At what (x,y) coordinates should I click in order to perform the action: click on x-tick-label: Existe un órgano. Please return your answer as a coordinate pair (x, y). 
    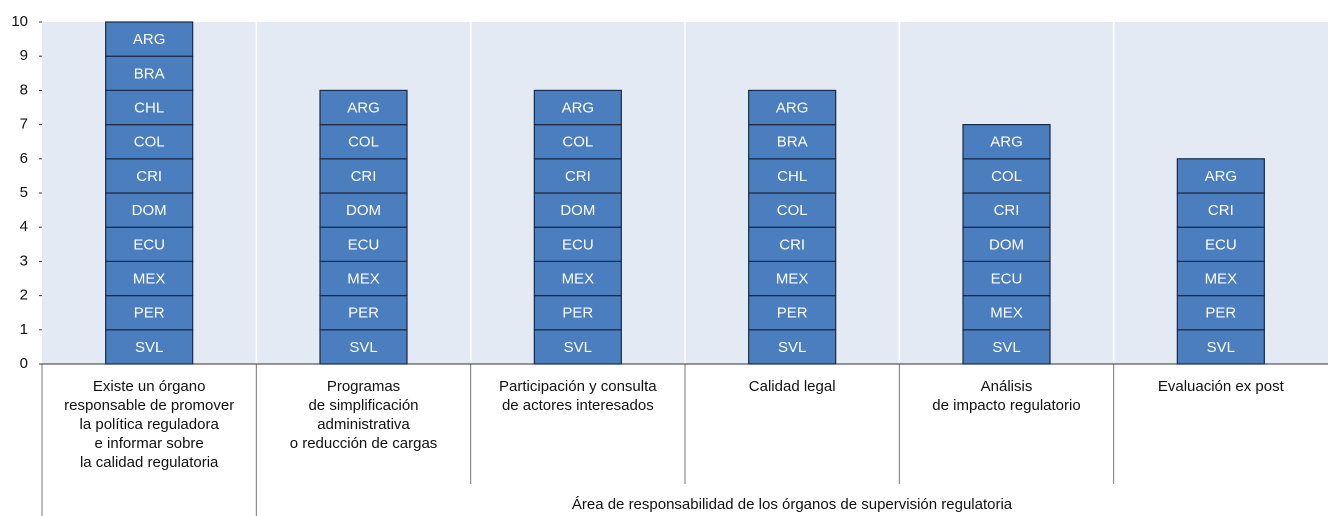
    Looking at the image, I should click on (149, 386).